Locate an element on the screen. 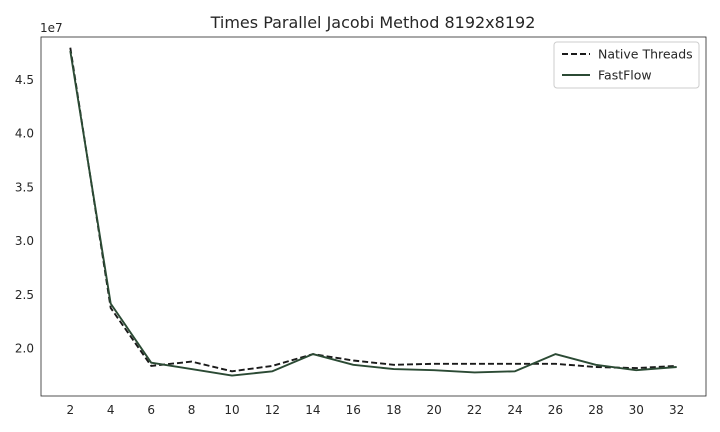  x-tick-label: 10 is located at coordinates (231, 410).